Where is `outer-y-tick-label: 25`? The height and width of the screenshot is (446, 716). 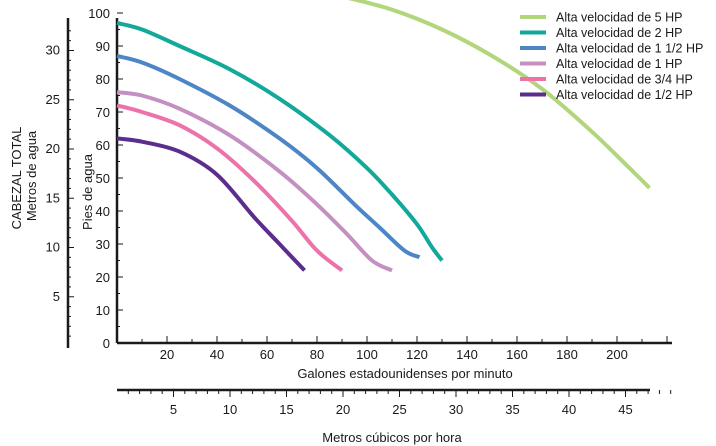
outer-y-tick-label: 25 is located at coordinates (53, 99).